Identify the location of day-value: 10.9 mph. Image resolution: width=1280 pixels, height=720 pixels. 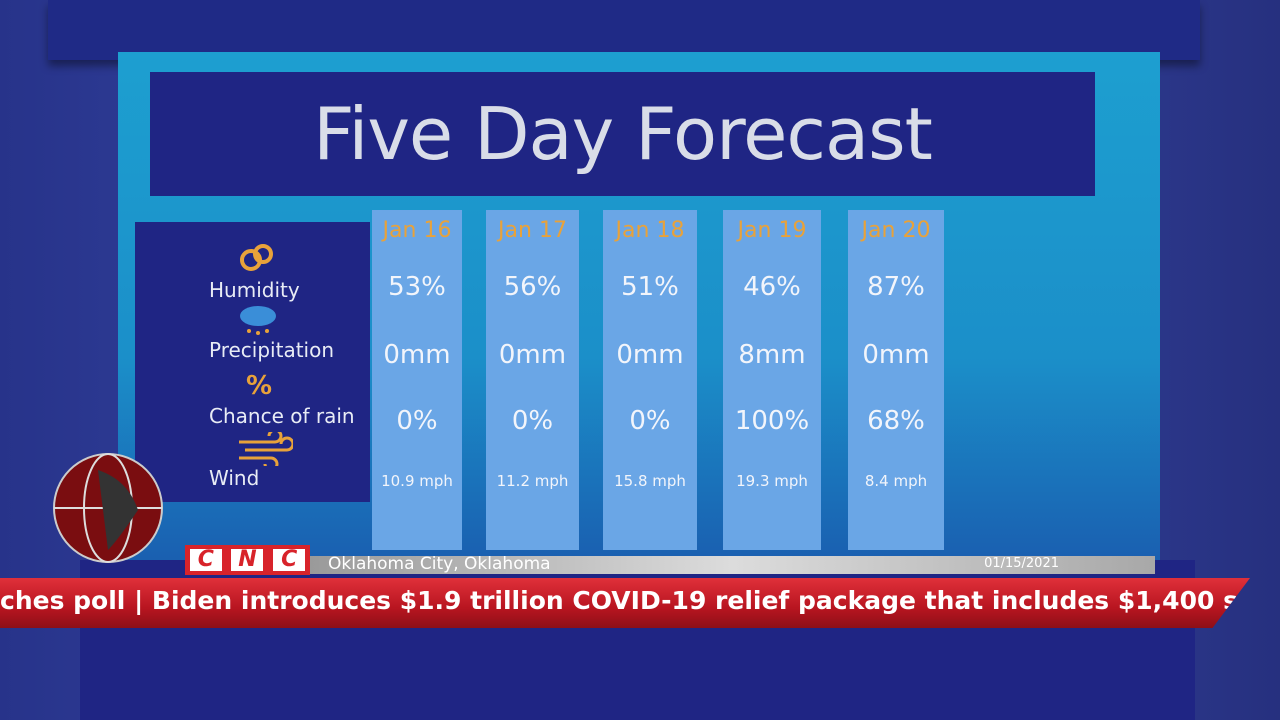
(417, 481).